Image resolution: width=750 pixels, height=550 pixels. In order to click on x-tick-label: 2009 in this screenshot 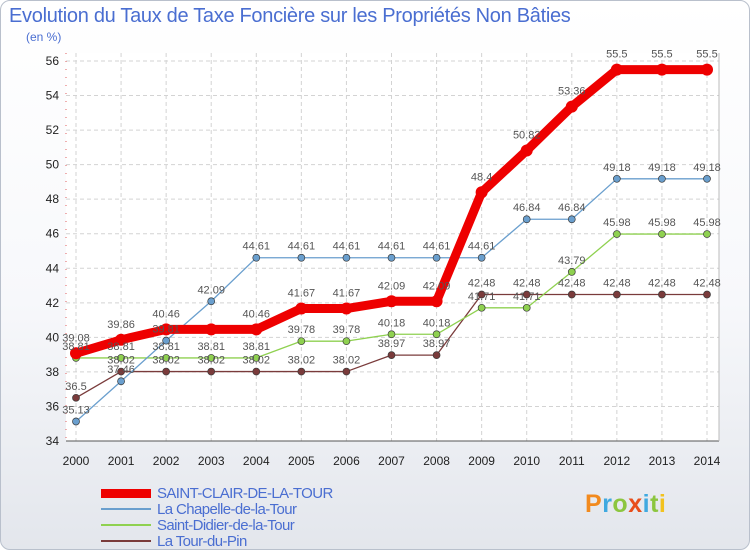, I will do `click(481, 461)`.